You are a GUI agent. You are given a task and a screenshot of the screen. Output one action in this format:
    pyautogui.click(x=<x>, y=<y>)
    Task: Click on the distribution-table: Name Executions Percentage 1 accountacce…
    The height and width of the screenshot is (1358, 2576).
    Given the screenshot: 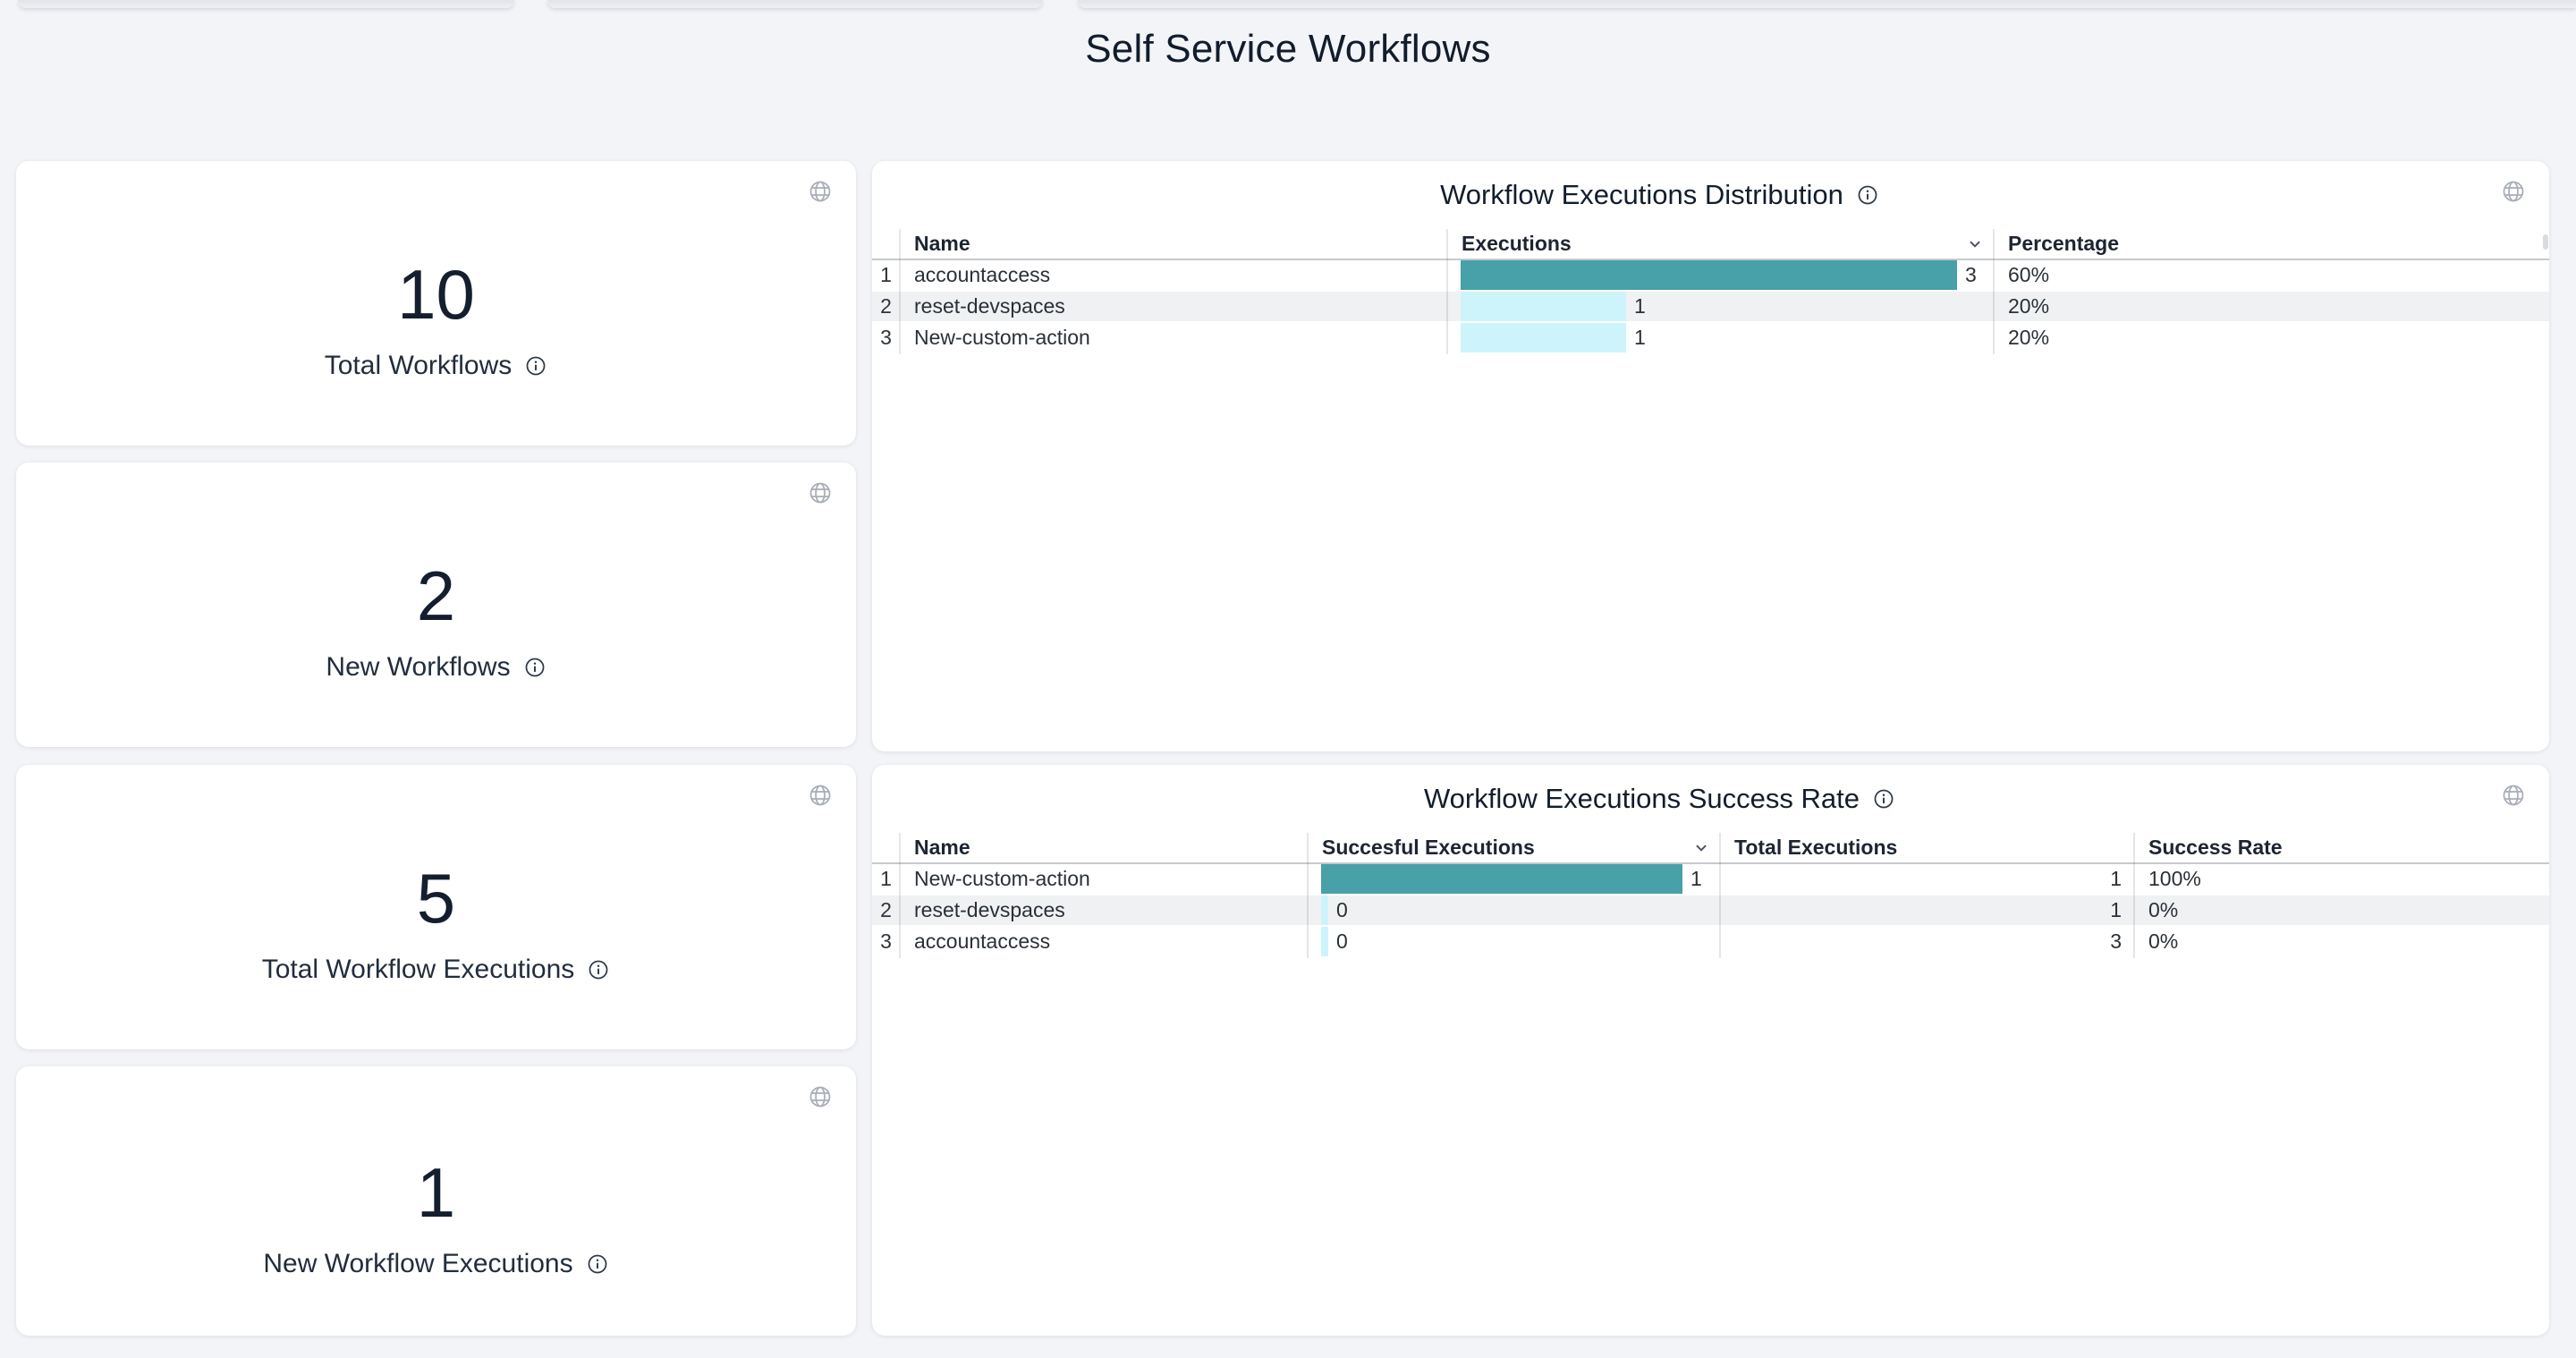 What is the action you would take?
    pyautogui.click(x=1710, y=291)
    